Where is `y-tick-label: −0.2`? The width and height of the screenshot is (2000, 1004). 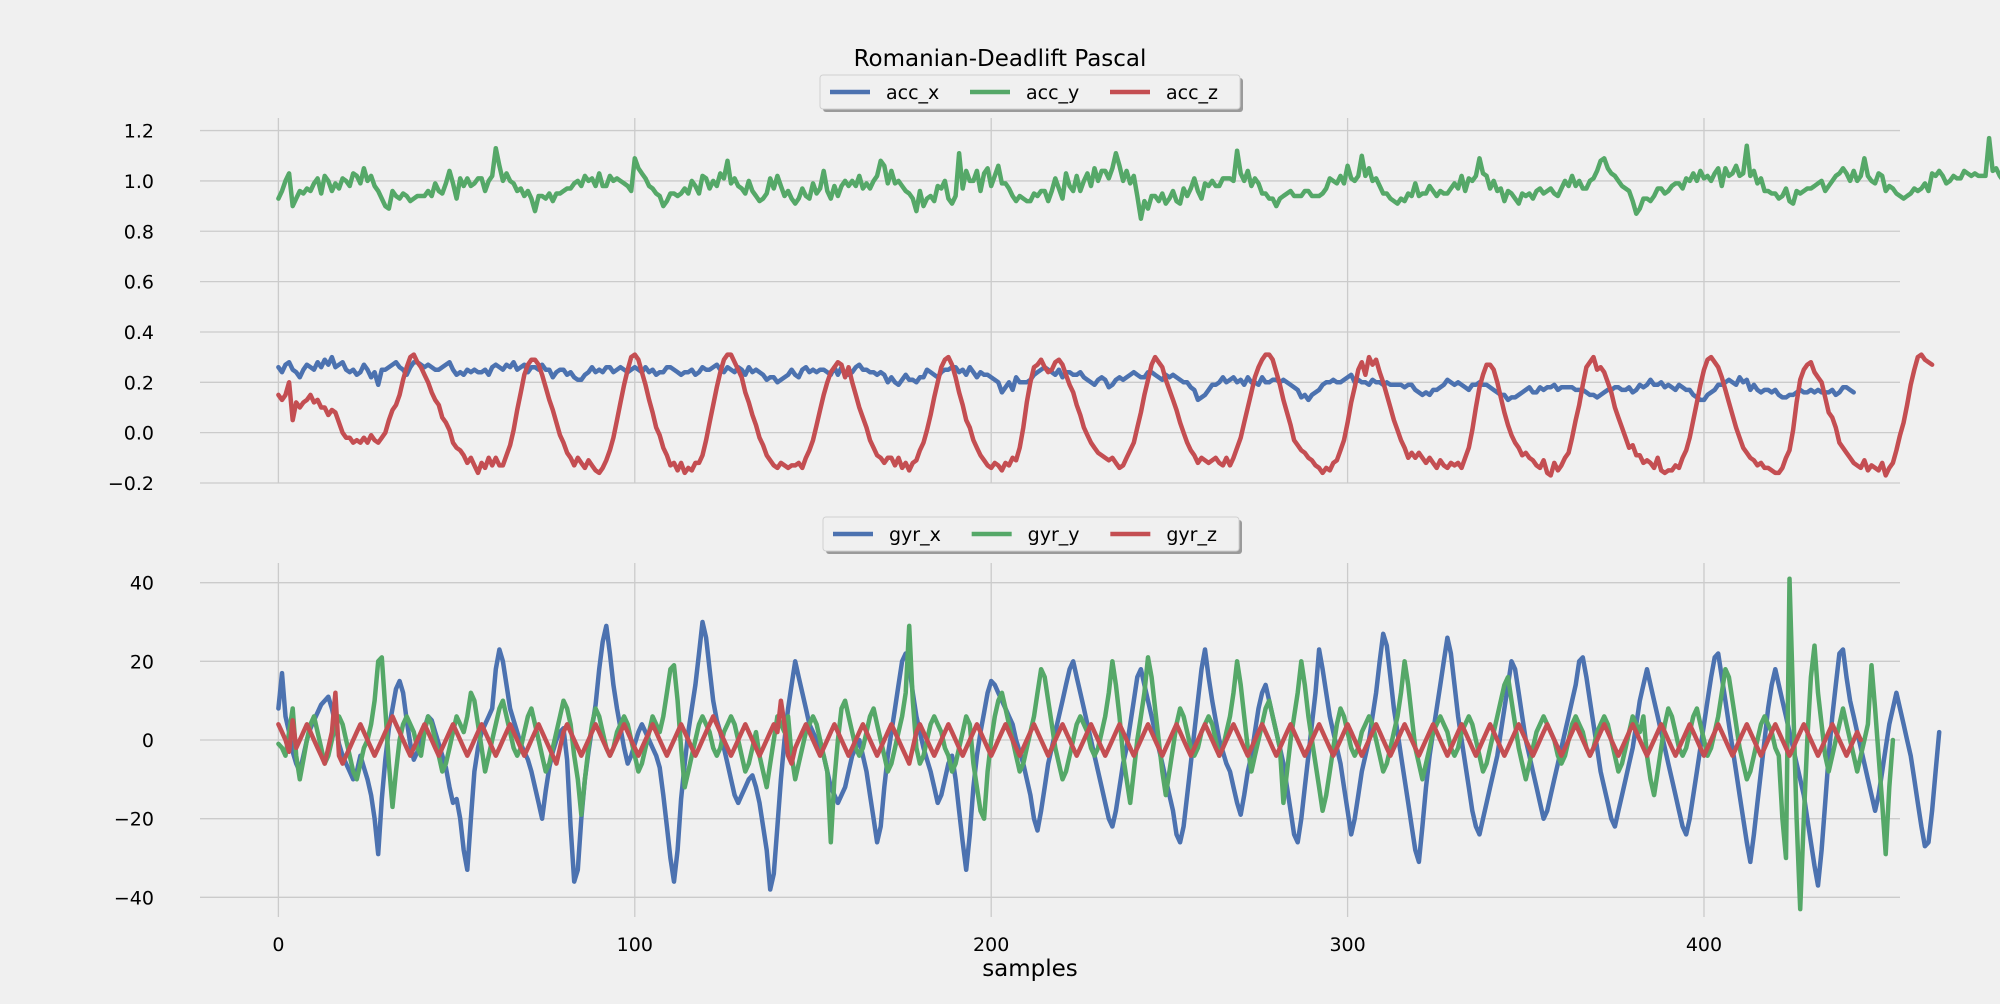
y-tick-label: −0.2 is located at coordinates (131, 484).